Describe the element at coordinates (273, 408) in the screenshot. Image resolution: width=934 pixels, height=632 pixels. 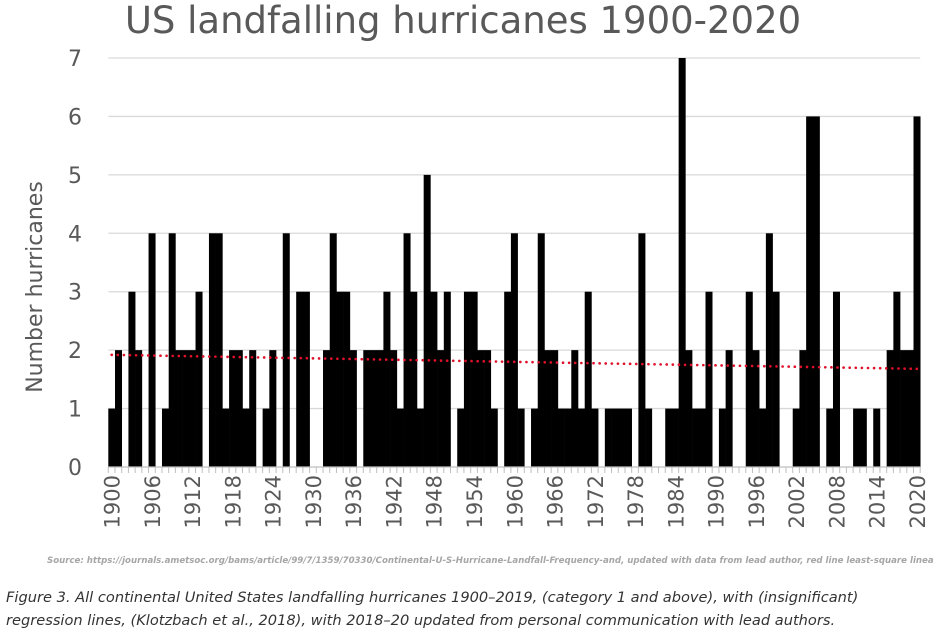
I see `bar-1924` at that location.